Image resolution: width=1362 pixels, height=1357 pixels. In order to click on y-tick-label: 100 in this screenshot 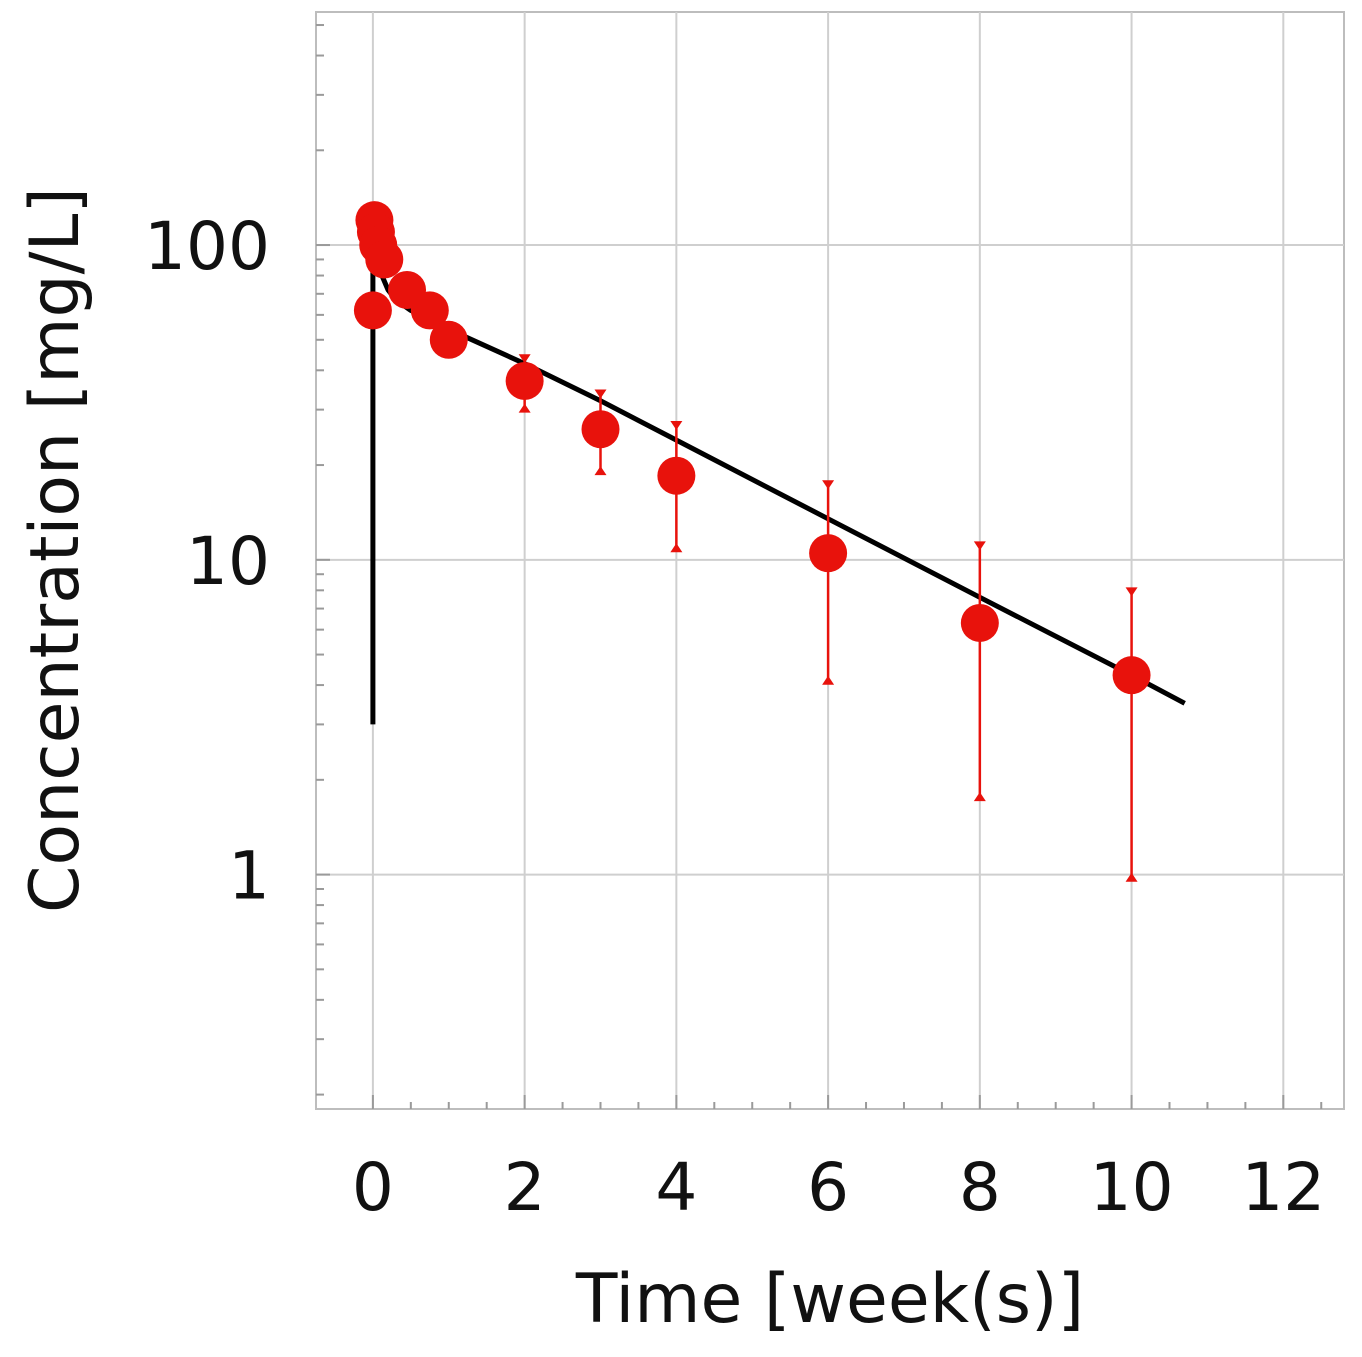, I will do `click(207, 246)`.